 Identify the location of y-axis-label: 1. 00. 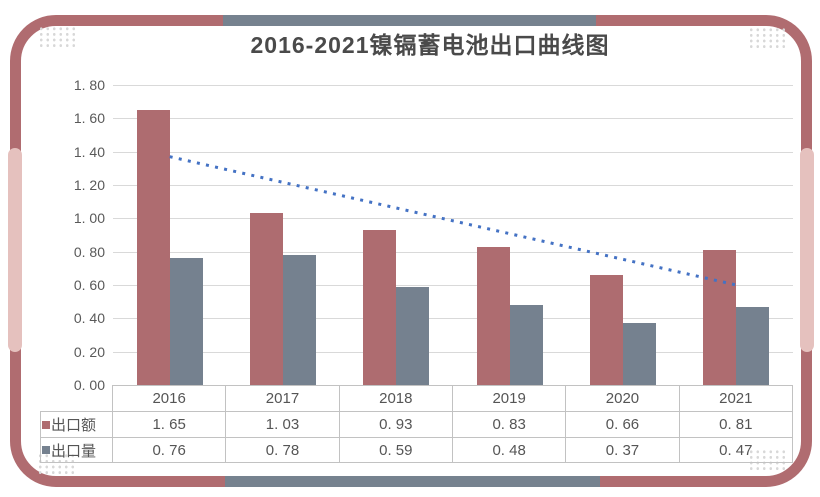
(89, 218).